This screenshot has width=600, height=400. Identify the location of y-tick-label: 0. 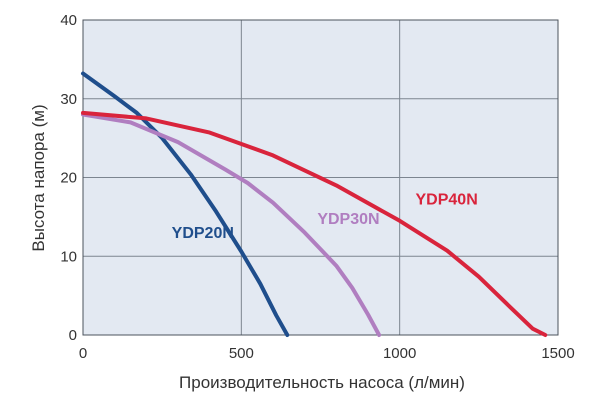
(73, 335).